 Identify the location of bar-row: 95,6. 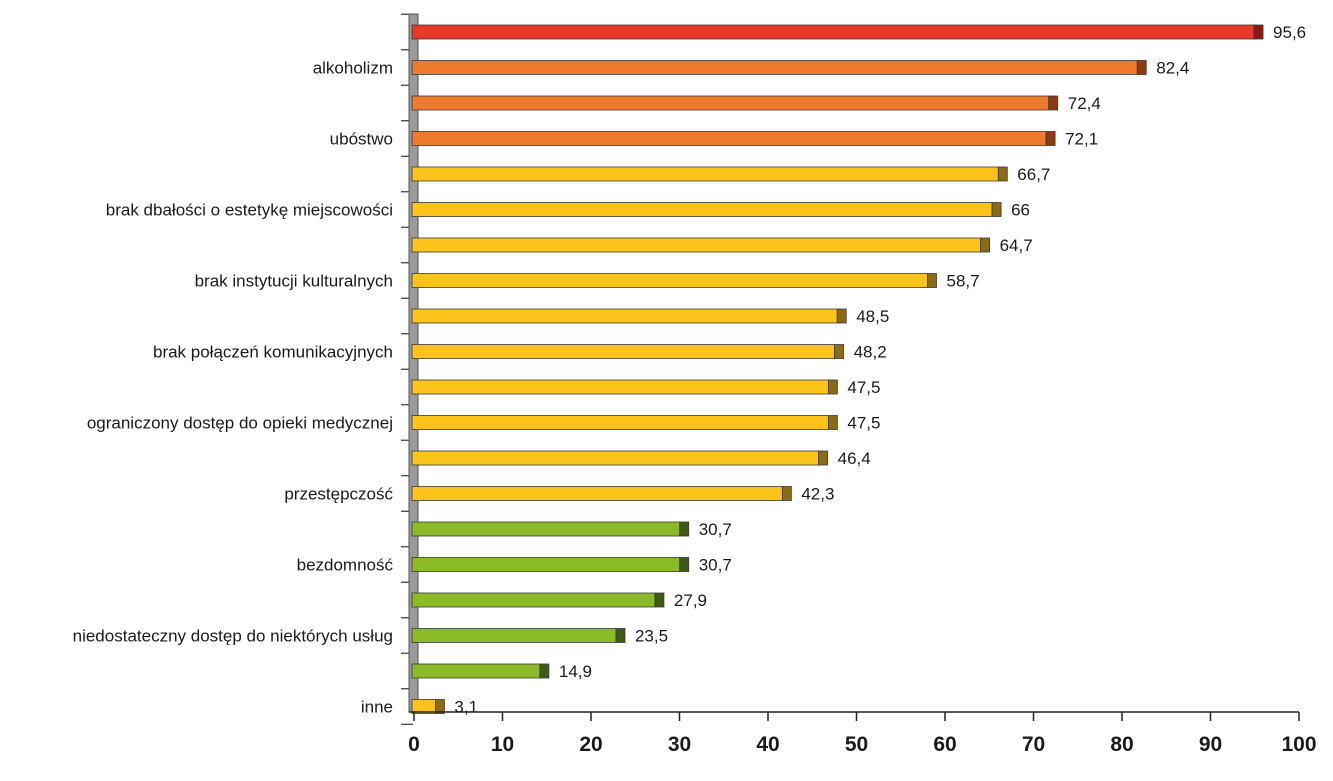
(858, 32).